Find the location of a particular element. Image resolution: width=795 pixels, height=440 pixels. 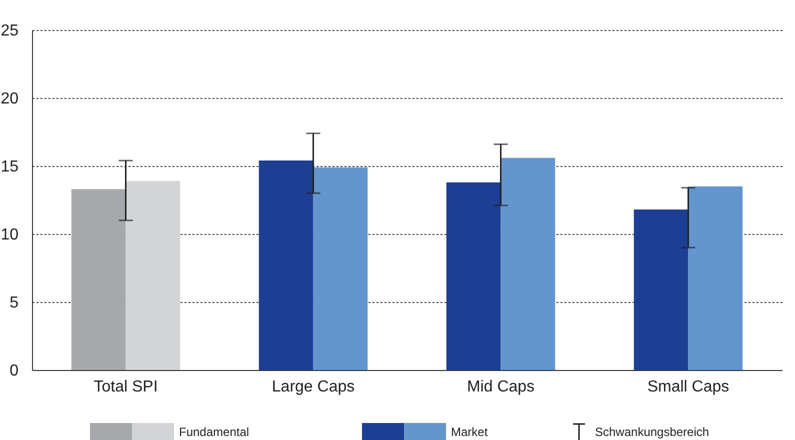

x-tick-label: Small Caps is located at coordinates (688, 387).